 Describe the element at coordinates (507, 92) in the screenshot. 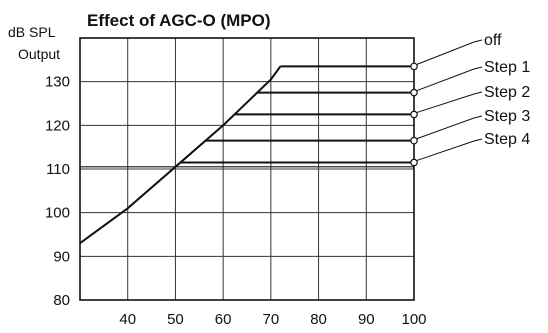

I see `legend-label-step-2: Step 2` at that location.